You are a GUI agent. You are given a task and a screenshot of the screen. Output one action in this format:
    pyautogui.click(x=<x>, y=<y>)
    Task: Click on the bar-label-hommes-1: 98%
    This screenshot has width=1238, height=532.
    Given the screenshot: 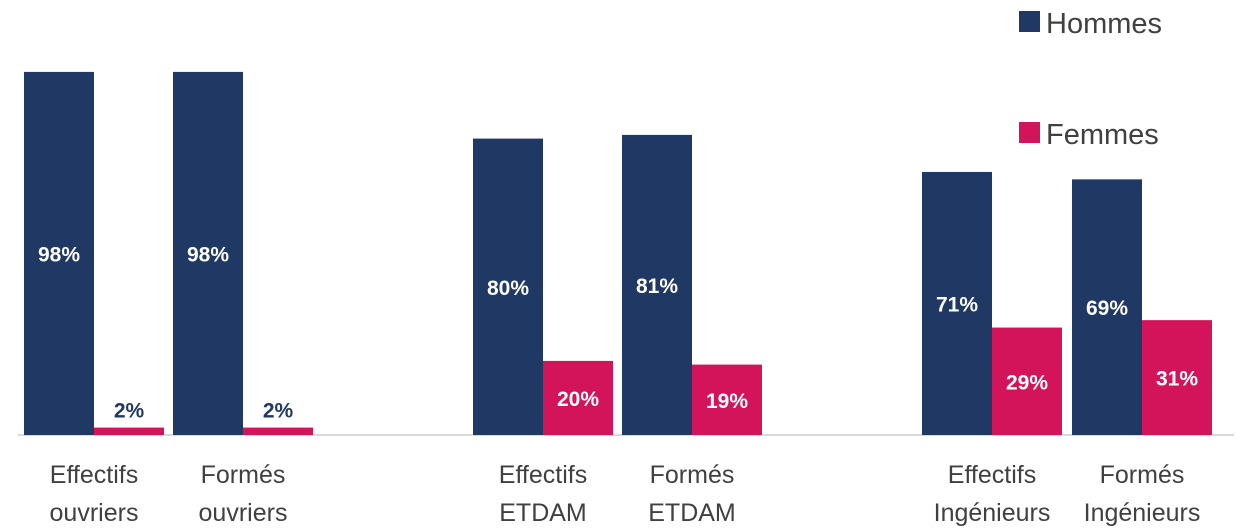 What is the action you would take?
    pyautogui.click(x=208, y=254)
    